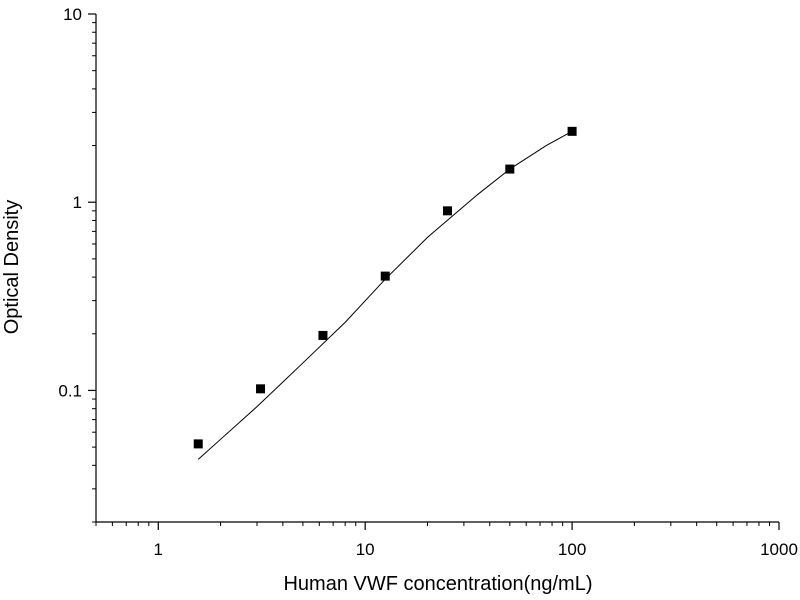 Image resolution: width=800 pixels, height=600 pixels. I want to click on x-tick-label: 10, so click(365, 549).